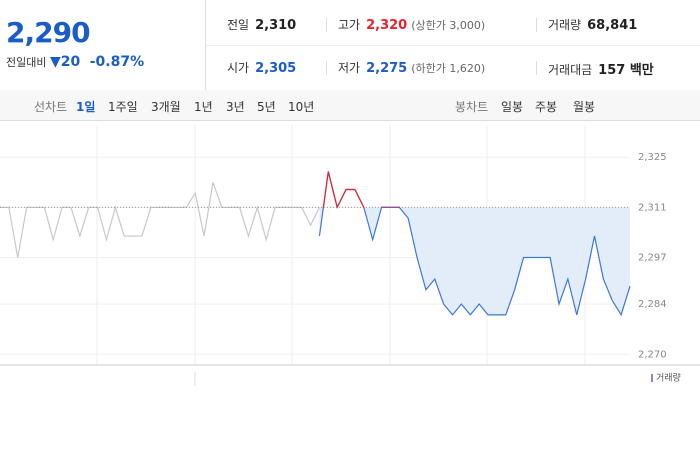 This screenshot has width=700, height=450. I want to click on tab: 10년, so click(301, 107).